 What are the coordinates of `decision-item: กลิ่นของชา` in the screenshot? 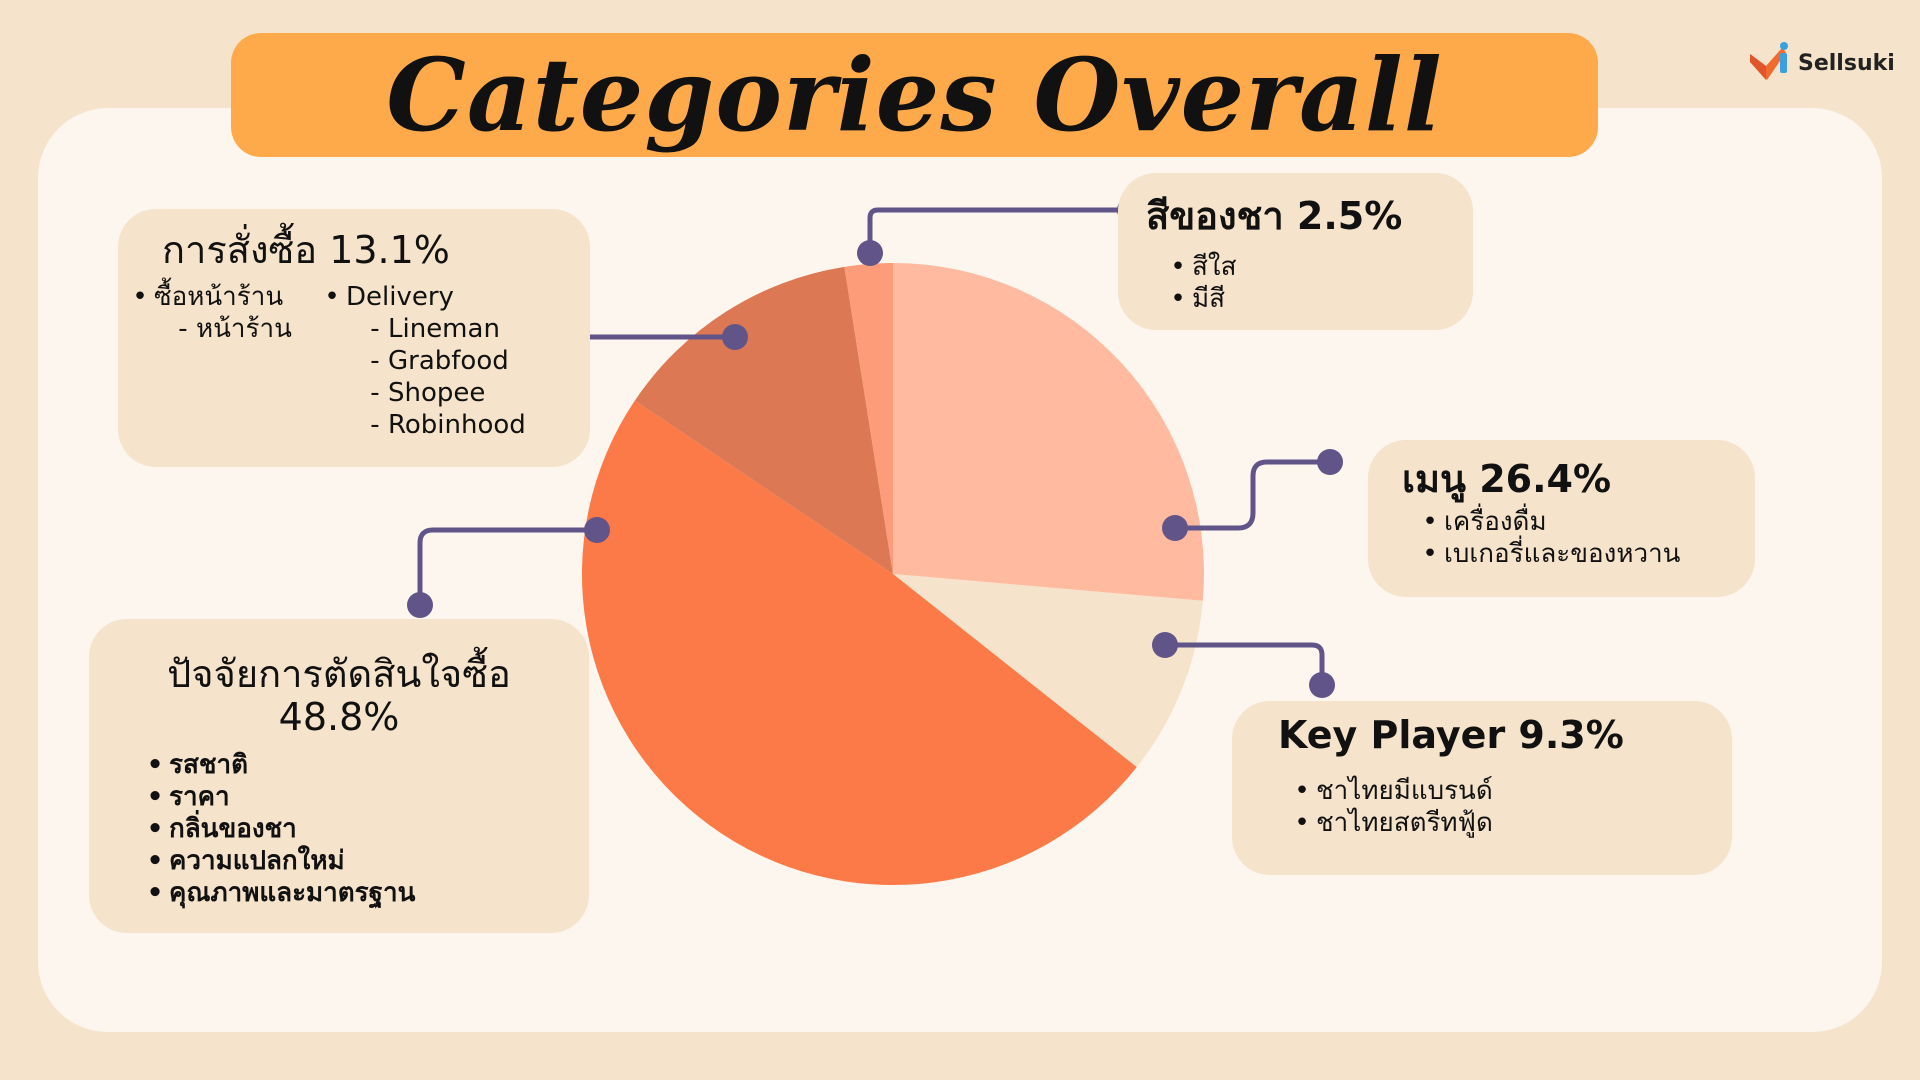 It's located at (278, 829).